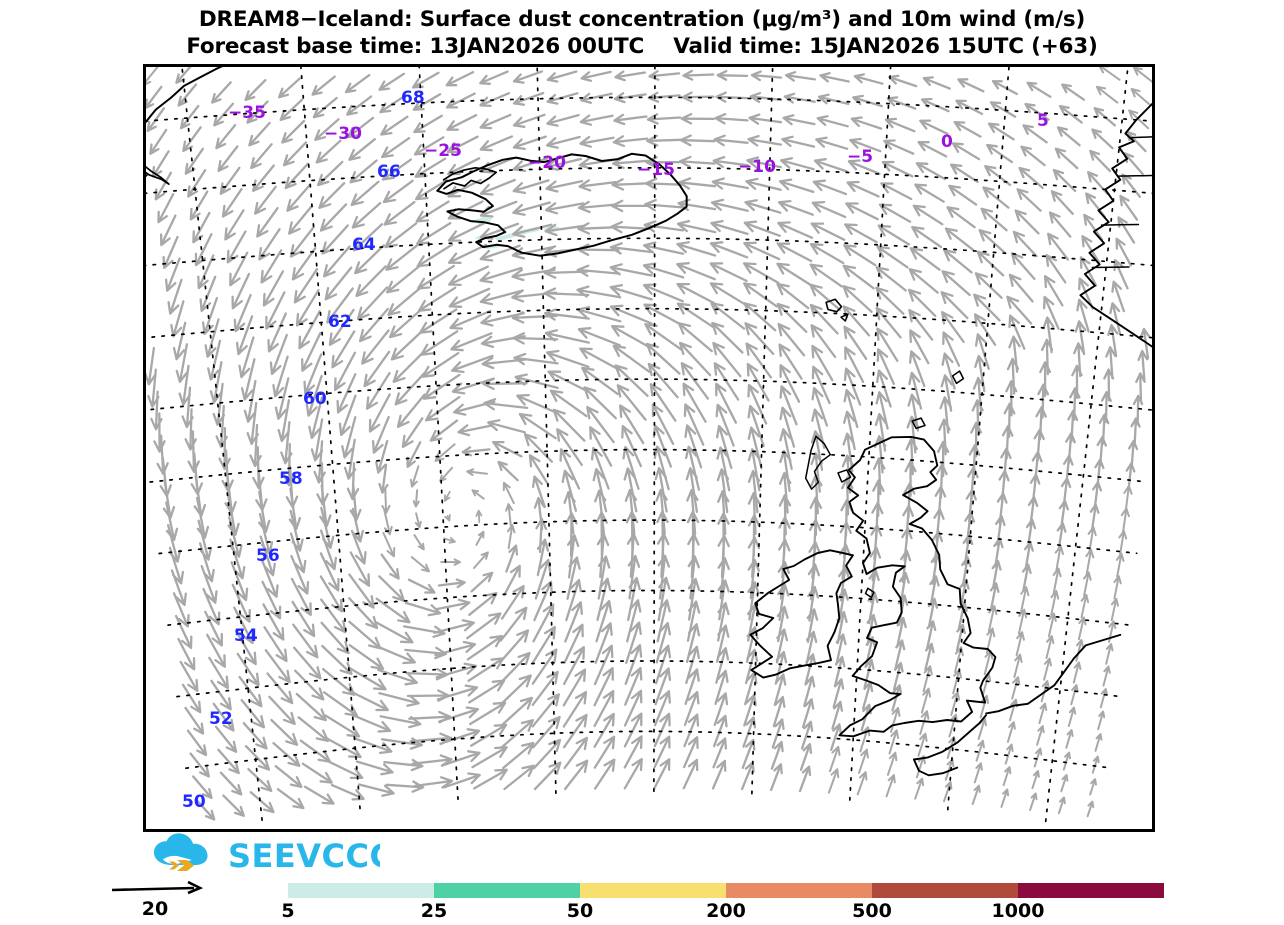 Image resolution: width=1284 pixels, height=925 pixels. I want to click on seevccc-logo: SEEVCCC, so click(265, 854).